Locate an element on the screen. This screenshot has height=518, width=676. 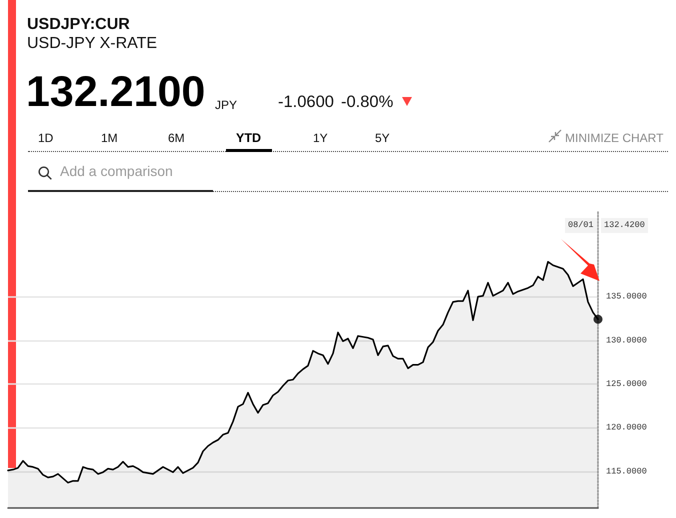
text: Add a comparison is located at coordinates (116, 171).